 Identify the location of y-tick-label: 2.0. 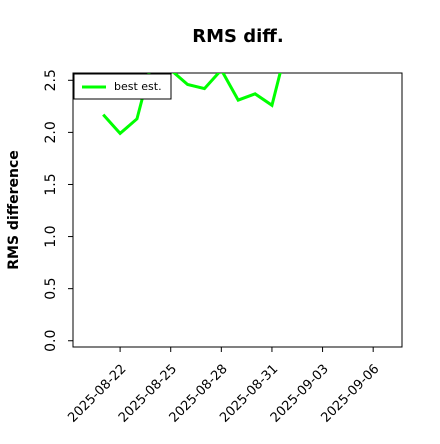
(51, 132).